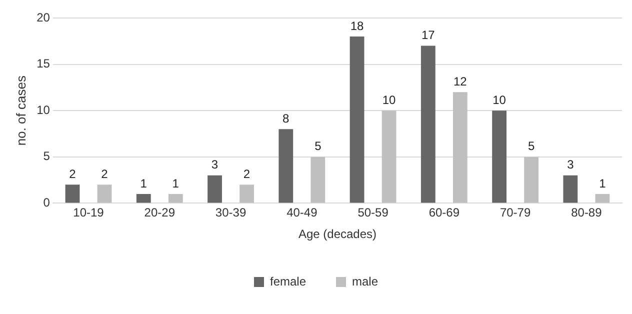  What do you see at coordinates (428, 35) in the screenshot?
I see `data-label: 17` at bounding box center [428, 35].